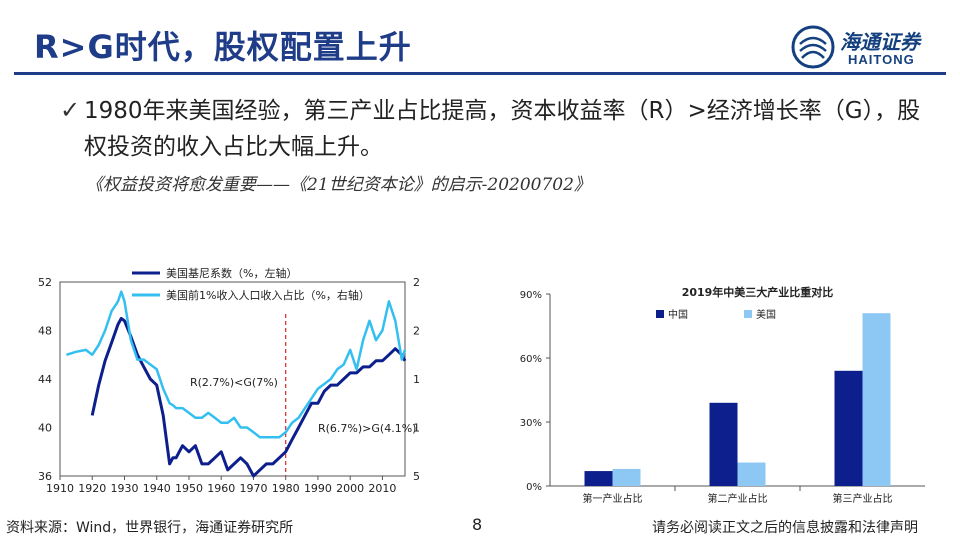 This screenshot has width=960, height=540. I want to click on legend-label: 美国基尼系数（%，左轴）, so click(231, 273).